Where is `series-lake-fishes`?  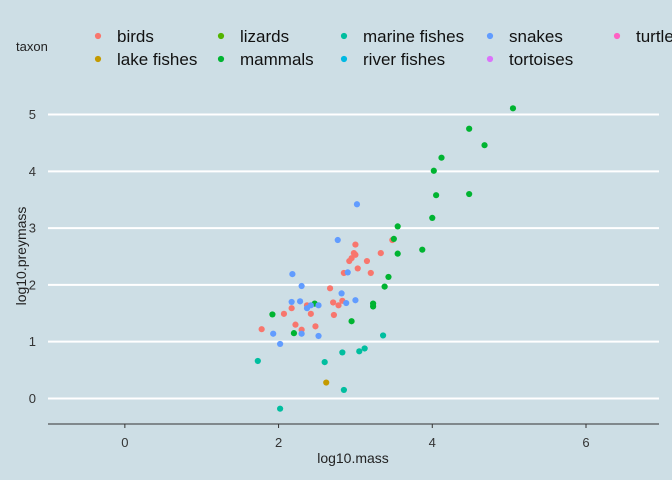 series-lake-fishes is located at coordinates (326, 382).